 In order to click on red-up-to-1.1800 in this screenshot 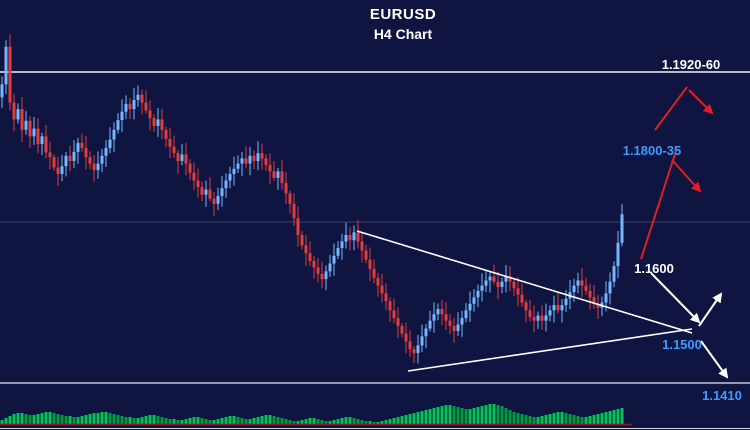, I will do `click(658, 205)`.